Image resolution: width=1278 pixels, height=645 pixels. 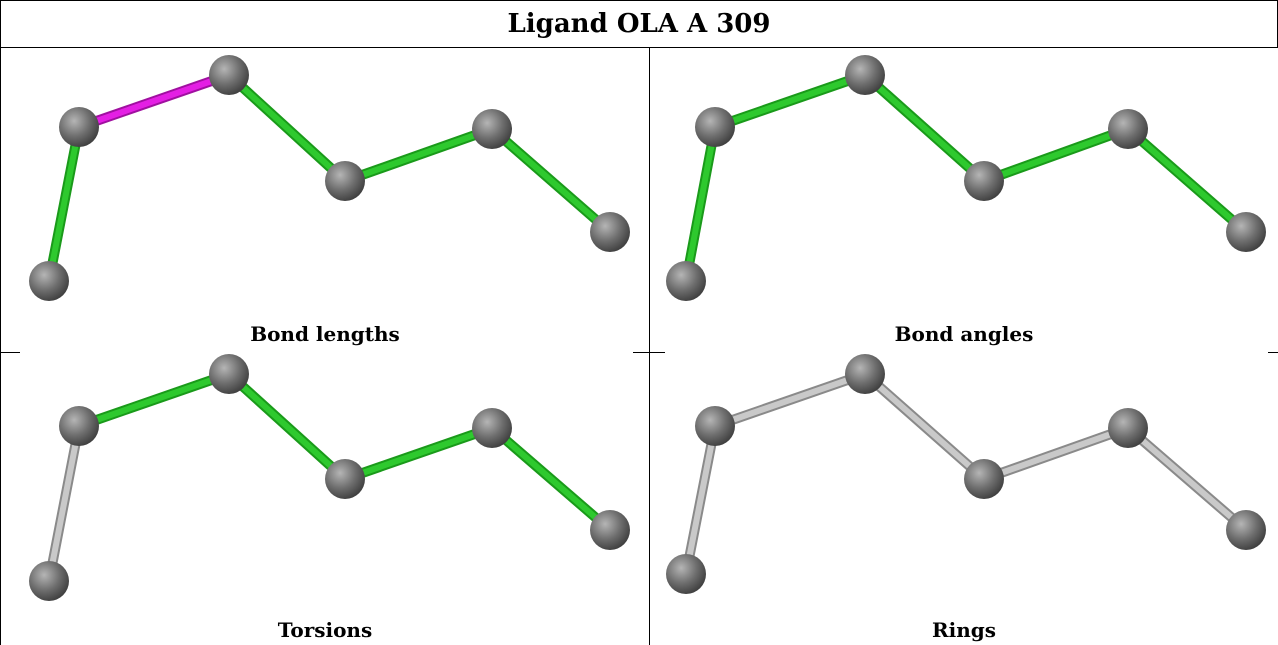 I want to click on title-divider, so click(x=639, y=47).